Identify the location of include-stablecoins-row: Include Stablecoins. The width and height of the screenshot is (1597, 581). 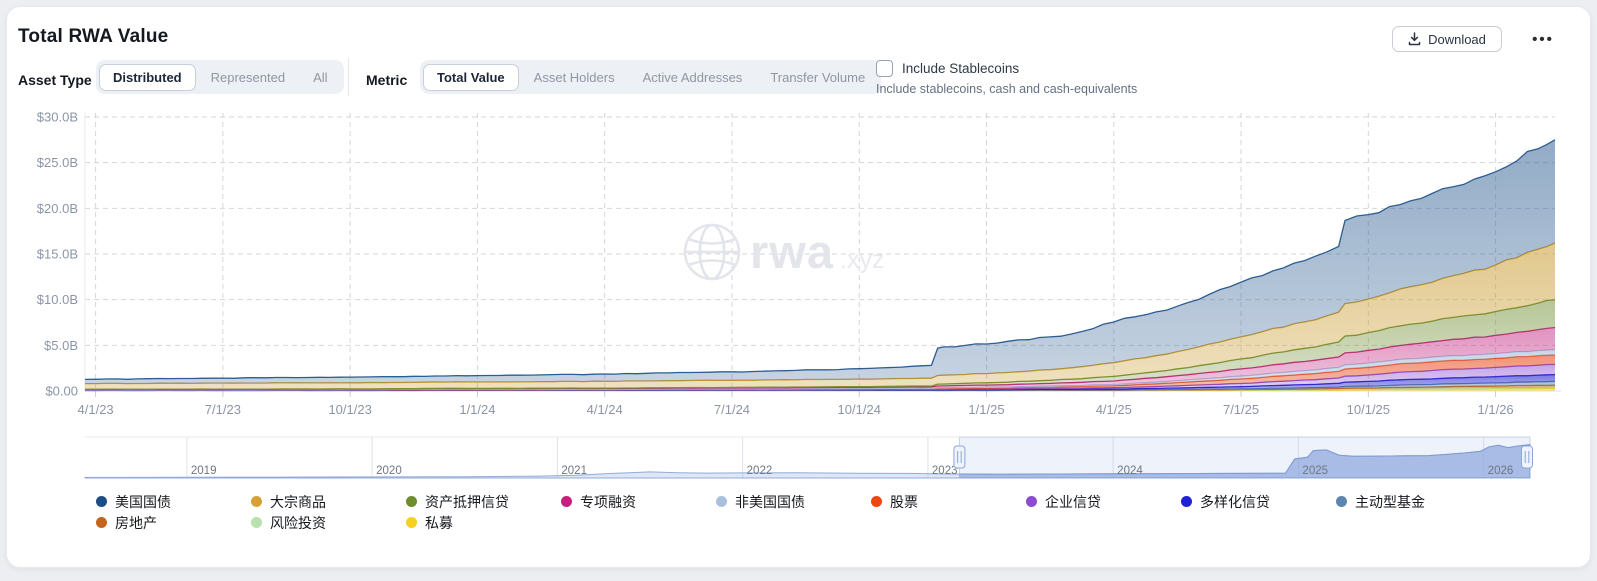
(947, 68).